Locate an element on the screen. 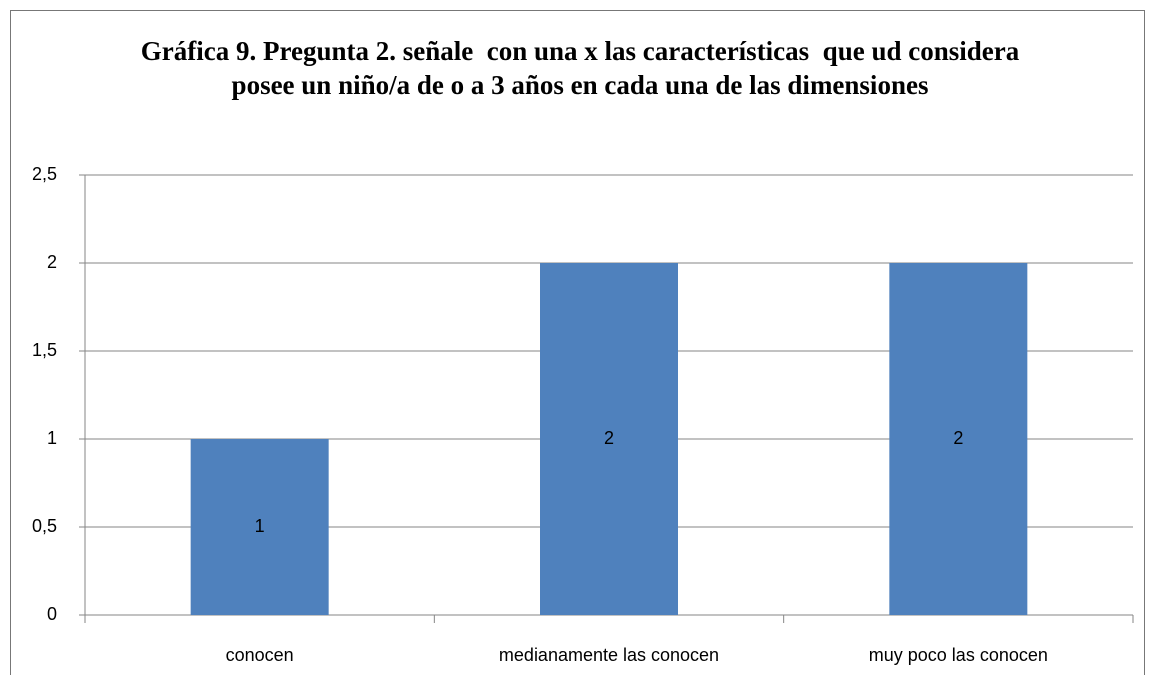 This screenshot has width=1155, height=675. data-label: 1 is located at coordinates (260, 526).